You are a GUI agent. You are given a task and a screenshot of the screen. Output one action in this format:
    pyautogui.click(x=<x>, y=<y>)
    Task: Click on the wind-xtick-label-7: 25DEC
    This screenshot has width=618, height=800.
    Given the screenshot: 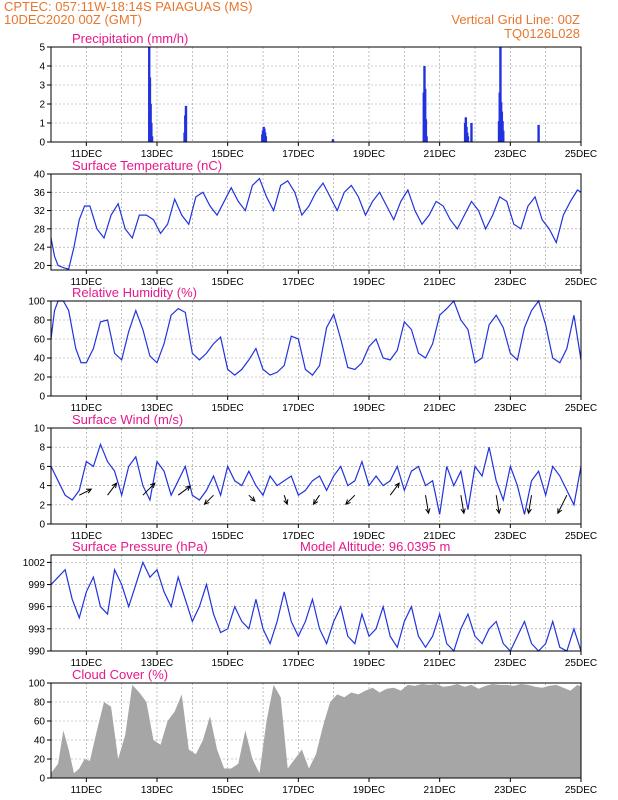 What is the action you would take?
    pyautogui.click(x=581, y=536)
    